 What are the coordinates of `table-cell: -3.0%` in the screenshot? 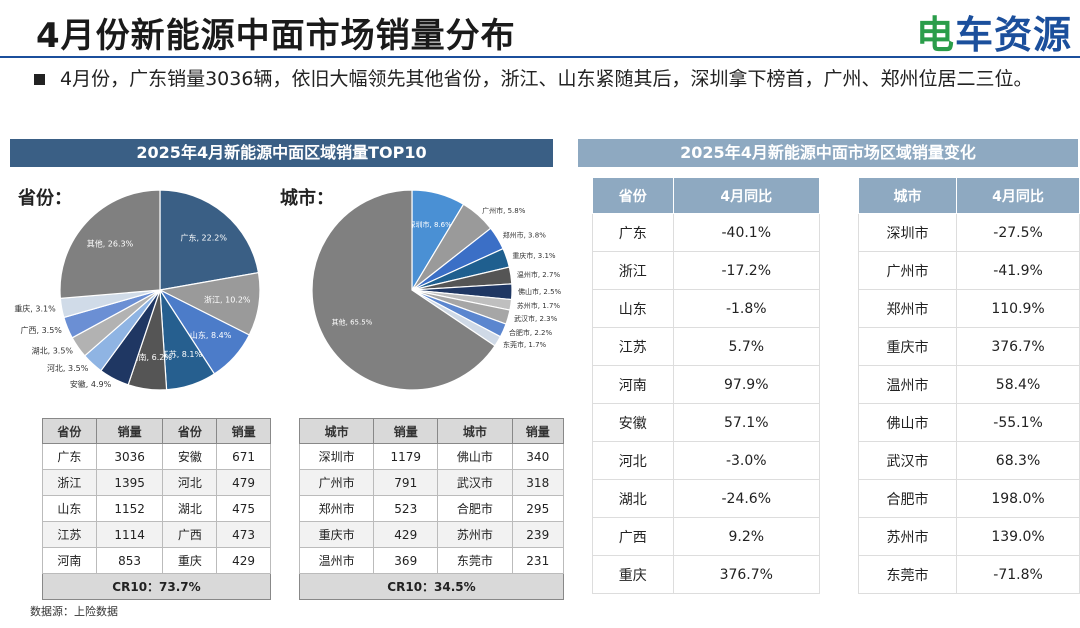 It's located at (747, 460).